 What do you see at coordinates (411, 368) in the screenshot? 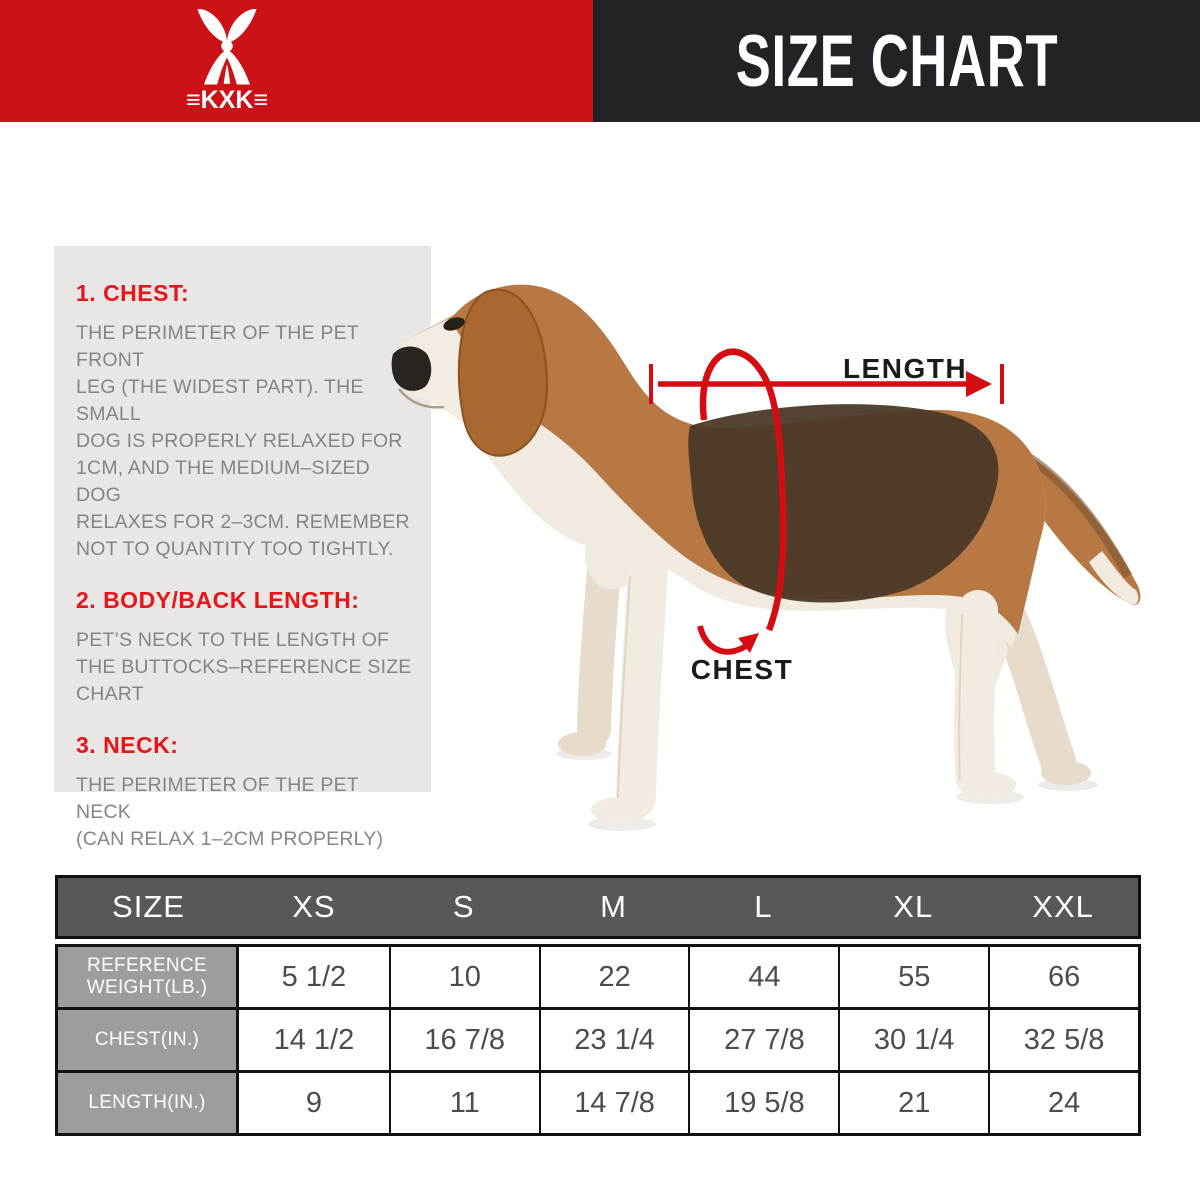
I see `dog-nose` at bounding box center [411, 368].